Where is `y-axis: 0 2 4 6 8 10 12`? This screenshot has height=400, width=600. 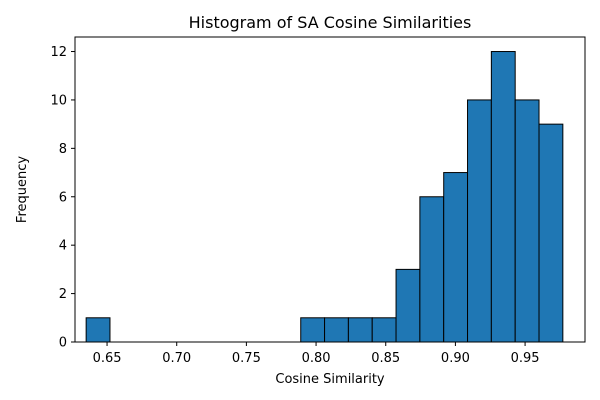 y-axis: 0 2 4 6 8 10 12 is located at coordinates (62, 198).